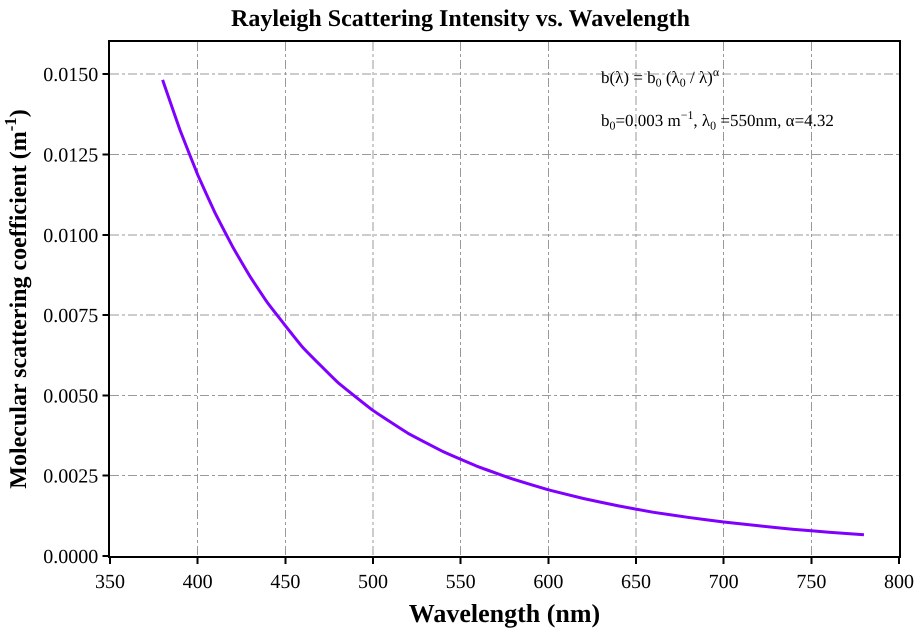 The width and height of the screenshot is (921, 628). I want to click on chart-title: Rayleigh Scattering Intensity vs. Wavelength, so click(460, 19).